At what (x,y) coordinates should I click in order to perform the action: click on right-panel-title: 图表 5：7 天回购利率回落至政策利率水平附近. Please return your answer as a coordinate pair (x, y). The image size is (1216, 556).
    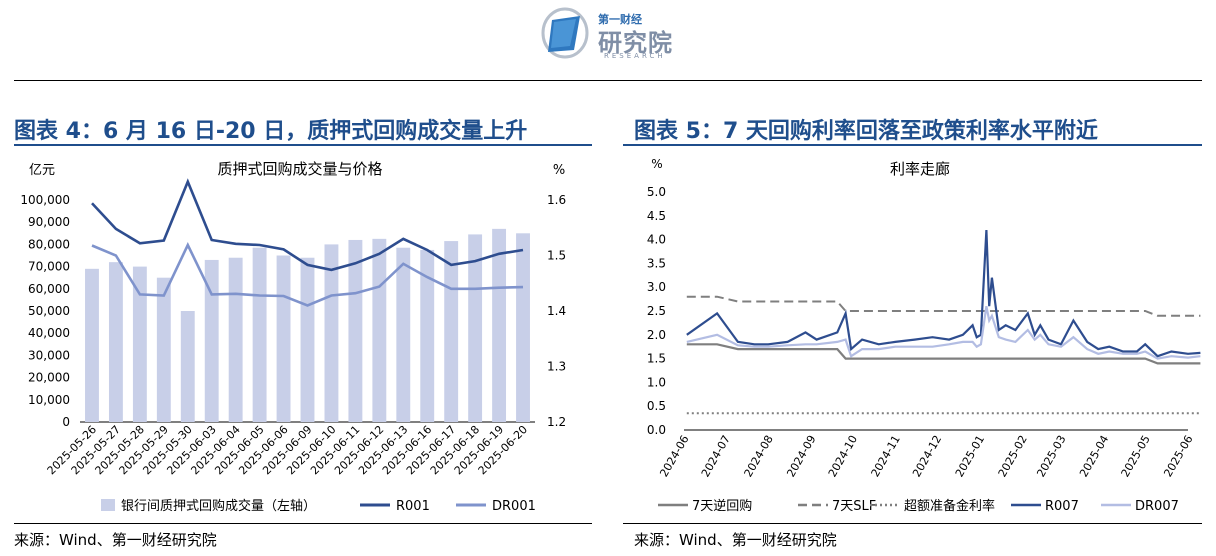
    Looking at the image, I should click on (866, 131).